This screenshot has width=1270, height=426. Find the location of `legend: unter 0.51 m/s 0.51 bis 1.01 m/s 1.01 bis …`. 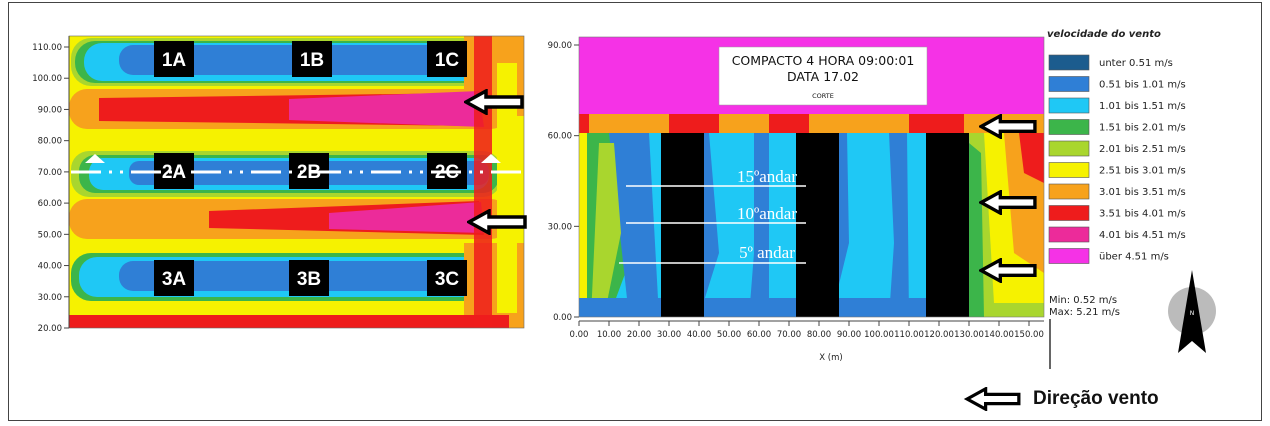

legend: unter 0.51 m/s 0.51 bis 1.01 m/s 1.01 bis … is located at coordinates (1117, 159).